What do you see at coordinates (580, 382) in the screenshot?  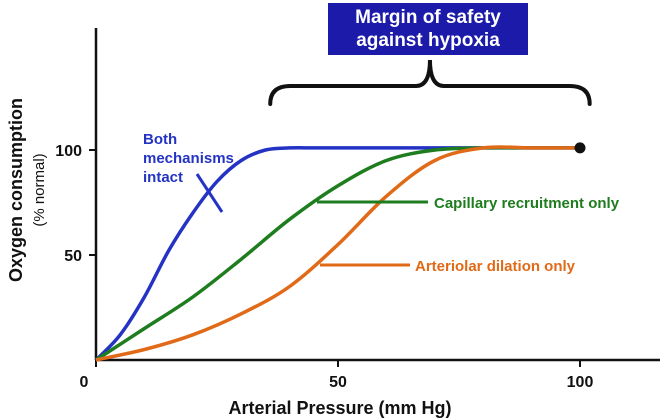 I see `x-tick-label: 100` at bounding box center [580, 382].